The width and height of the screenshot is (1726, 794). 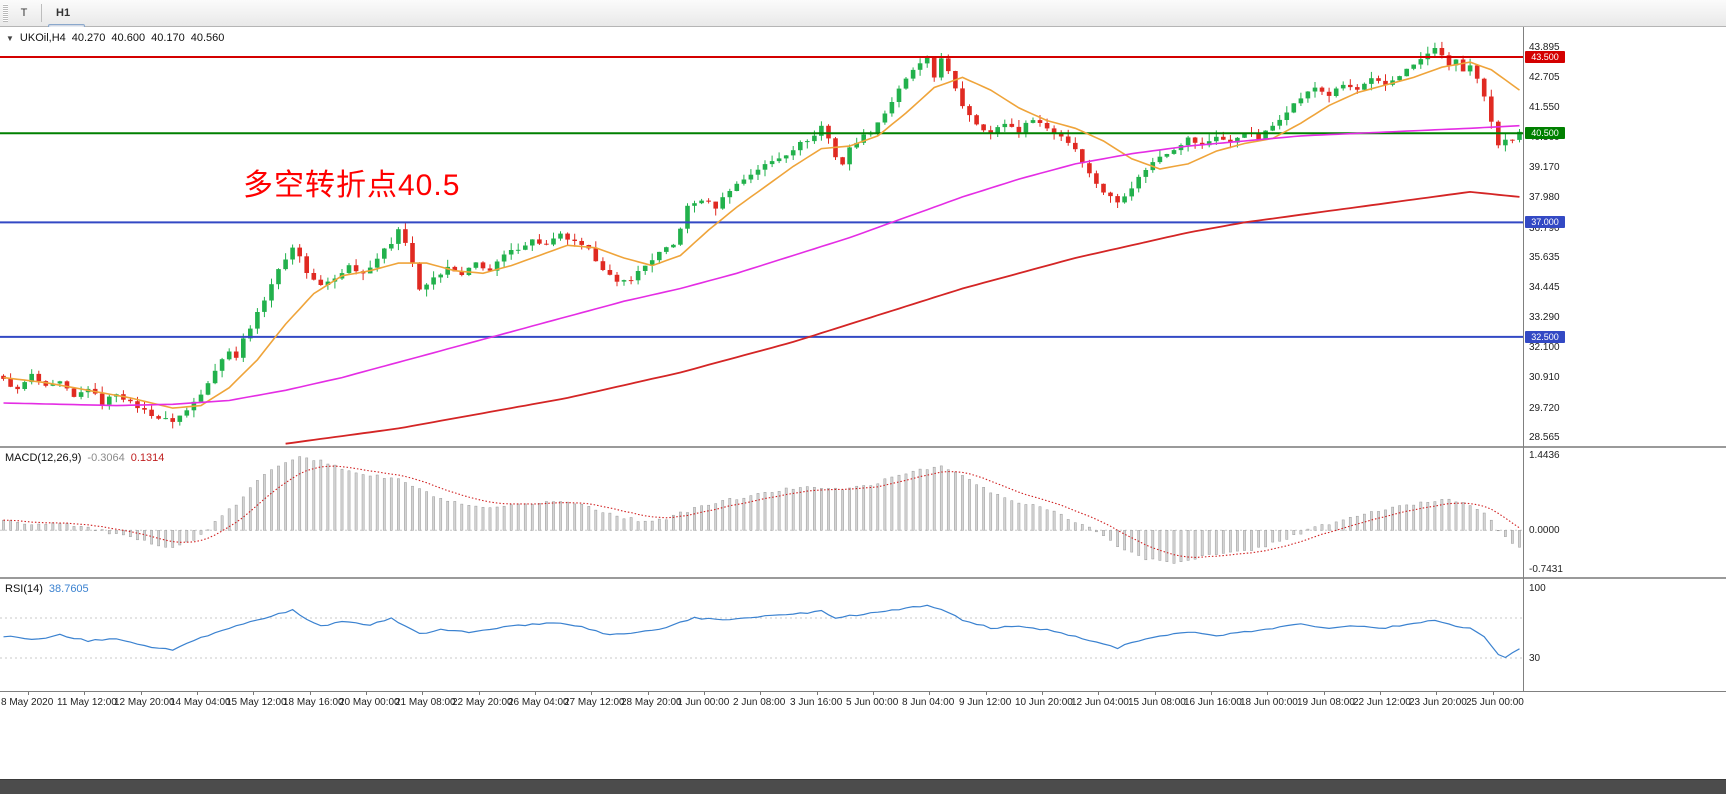 I want to click on time-axis-label: 15 May 12:00, so click(x=256, y=702).